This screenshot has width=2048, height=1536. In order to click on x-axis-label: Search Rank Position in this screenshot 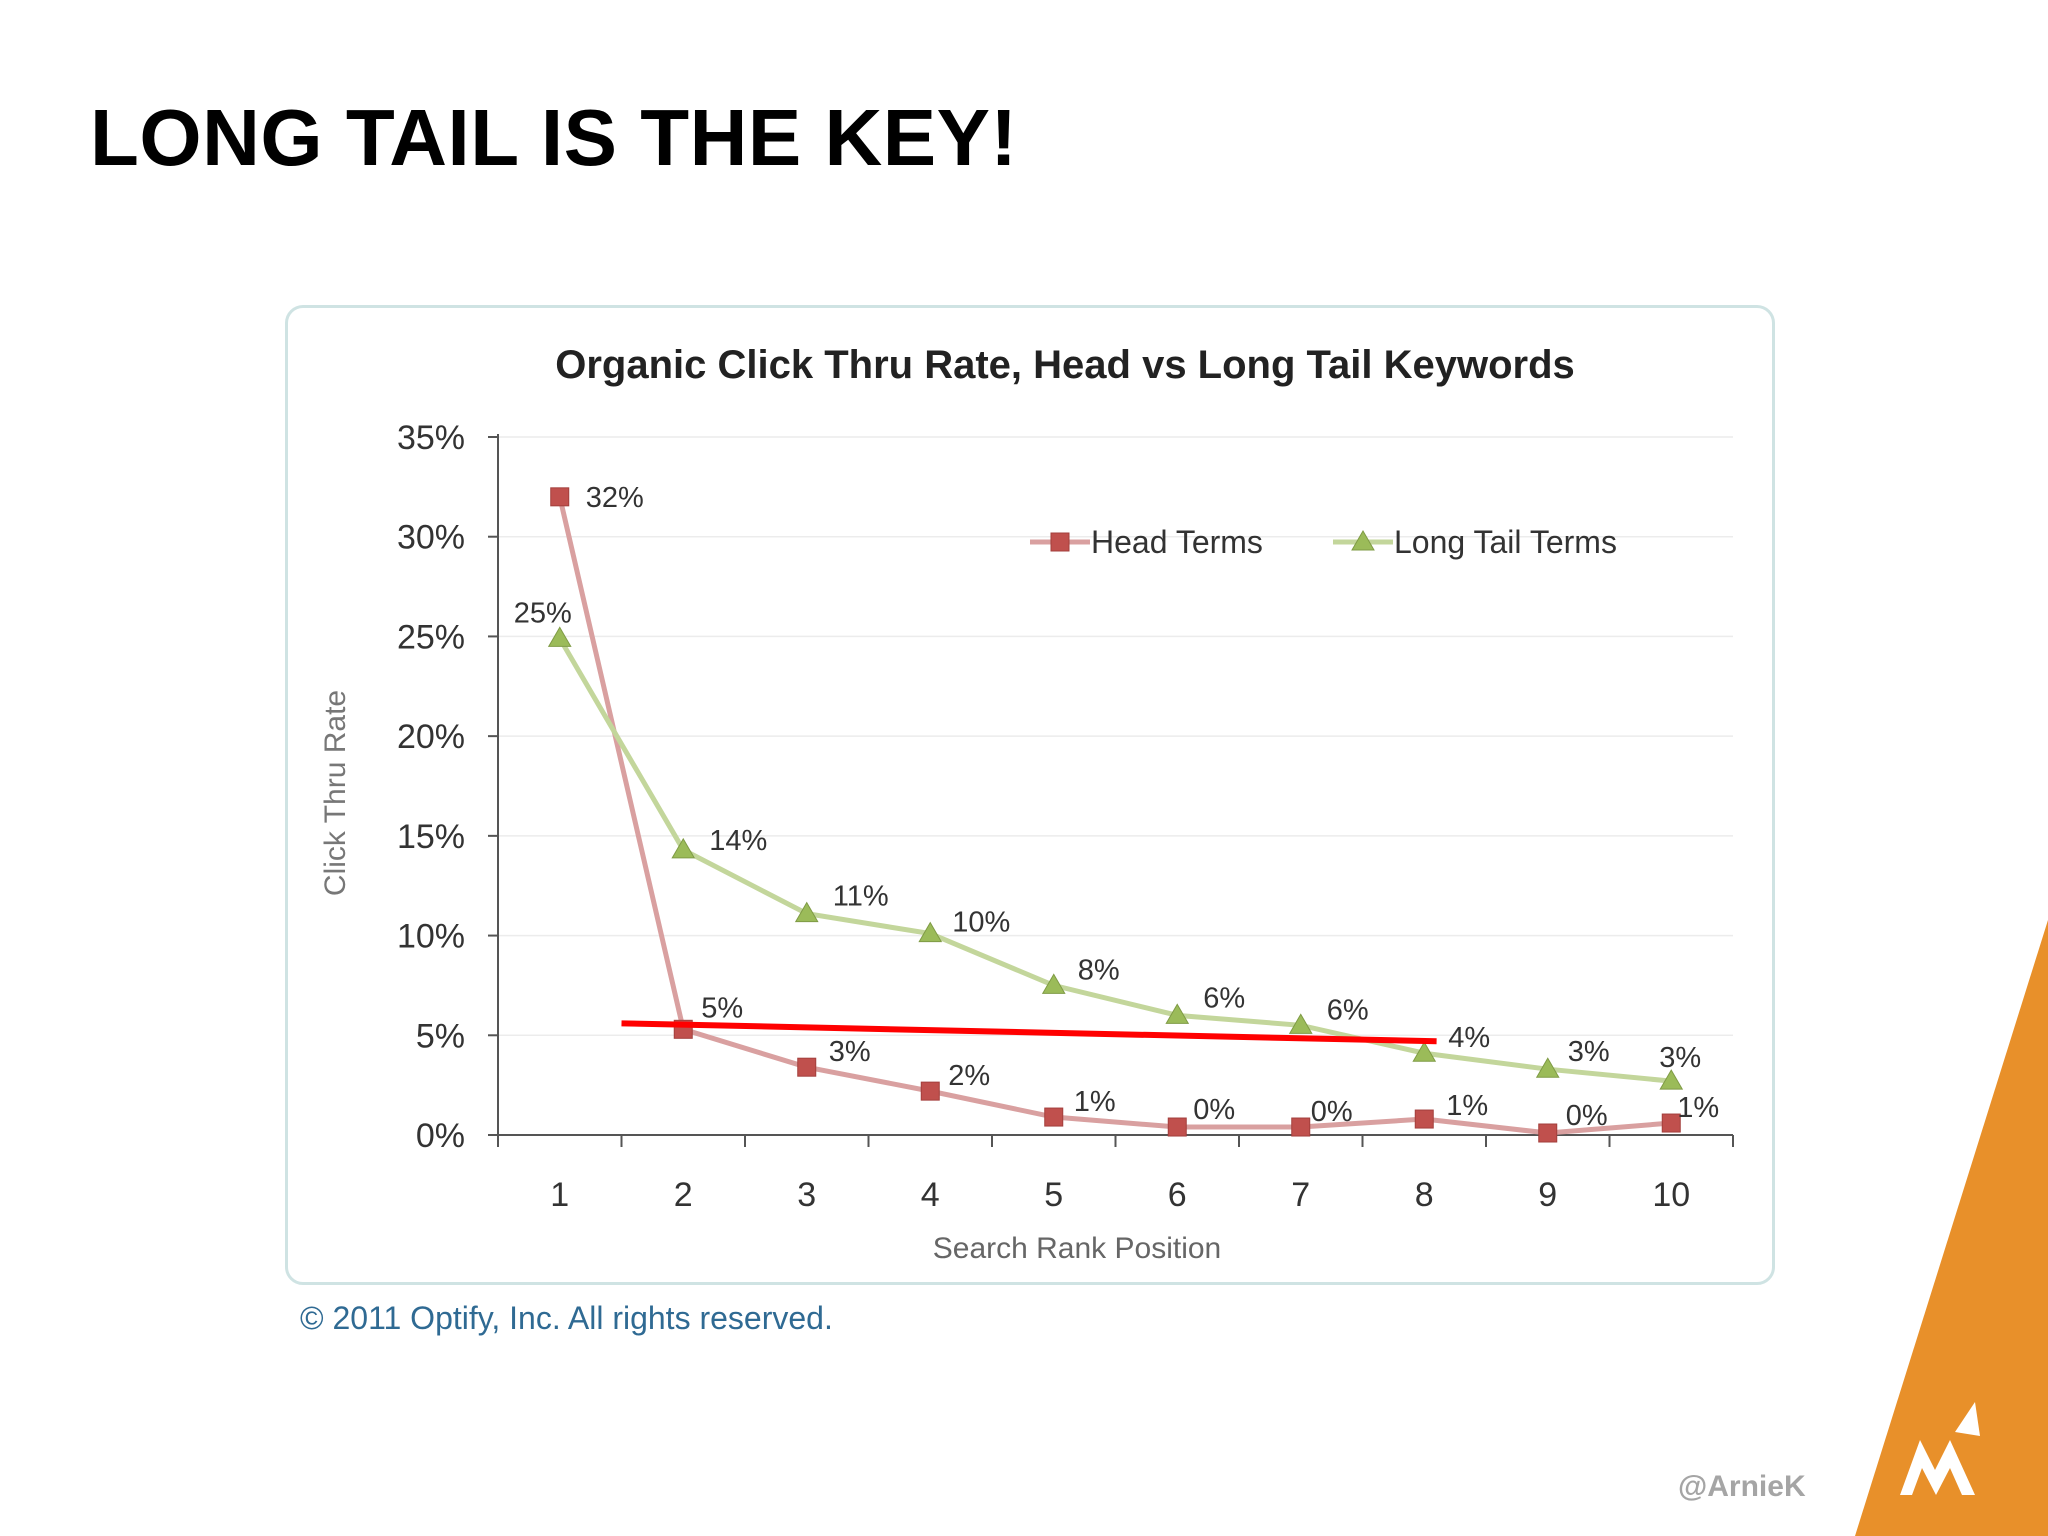, I will do `click(1077, 1248)`.